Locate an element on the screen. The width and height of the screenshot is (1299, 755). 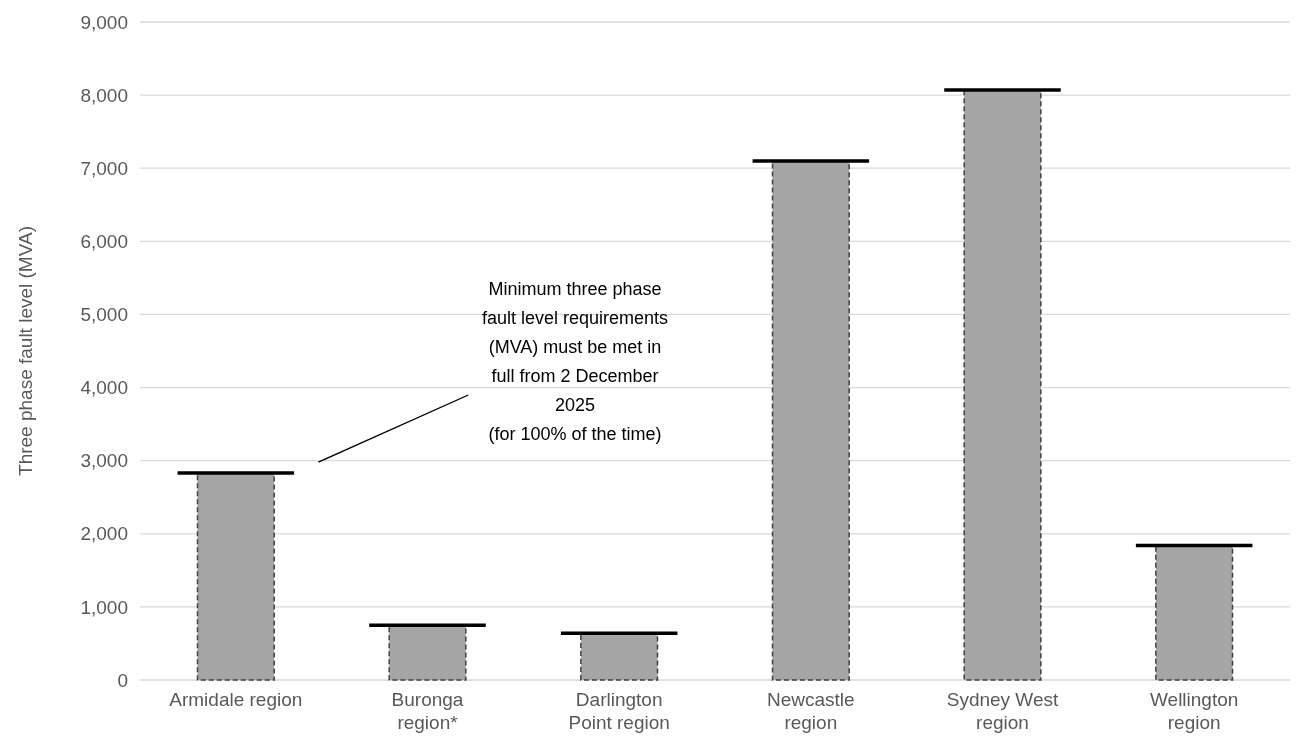
x-tick-label: Wellington region is located at coordinates (1194, 711).